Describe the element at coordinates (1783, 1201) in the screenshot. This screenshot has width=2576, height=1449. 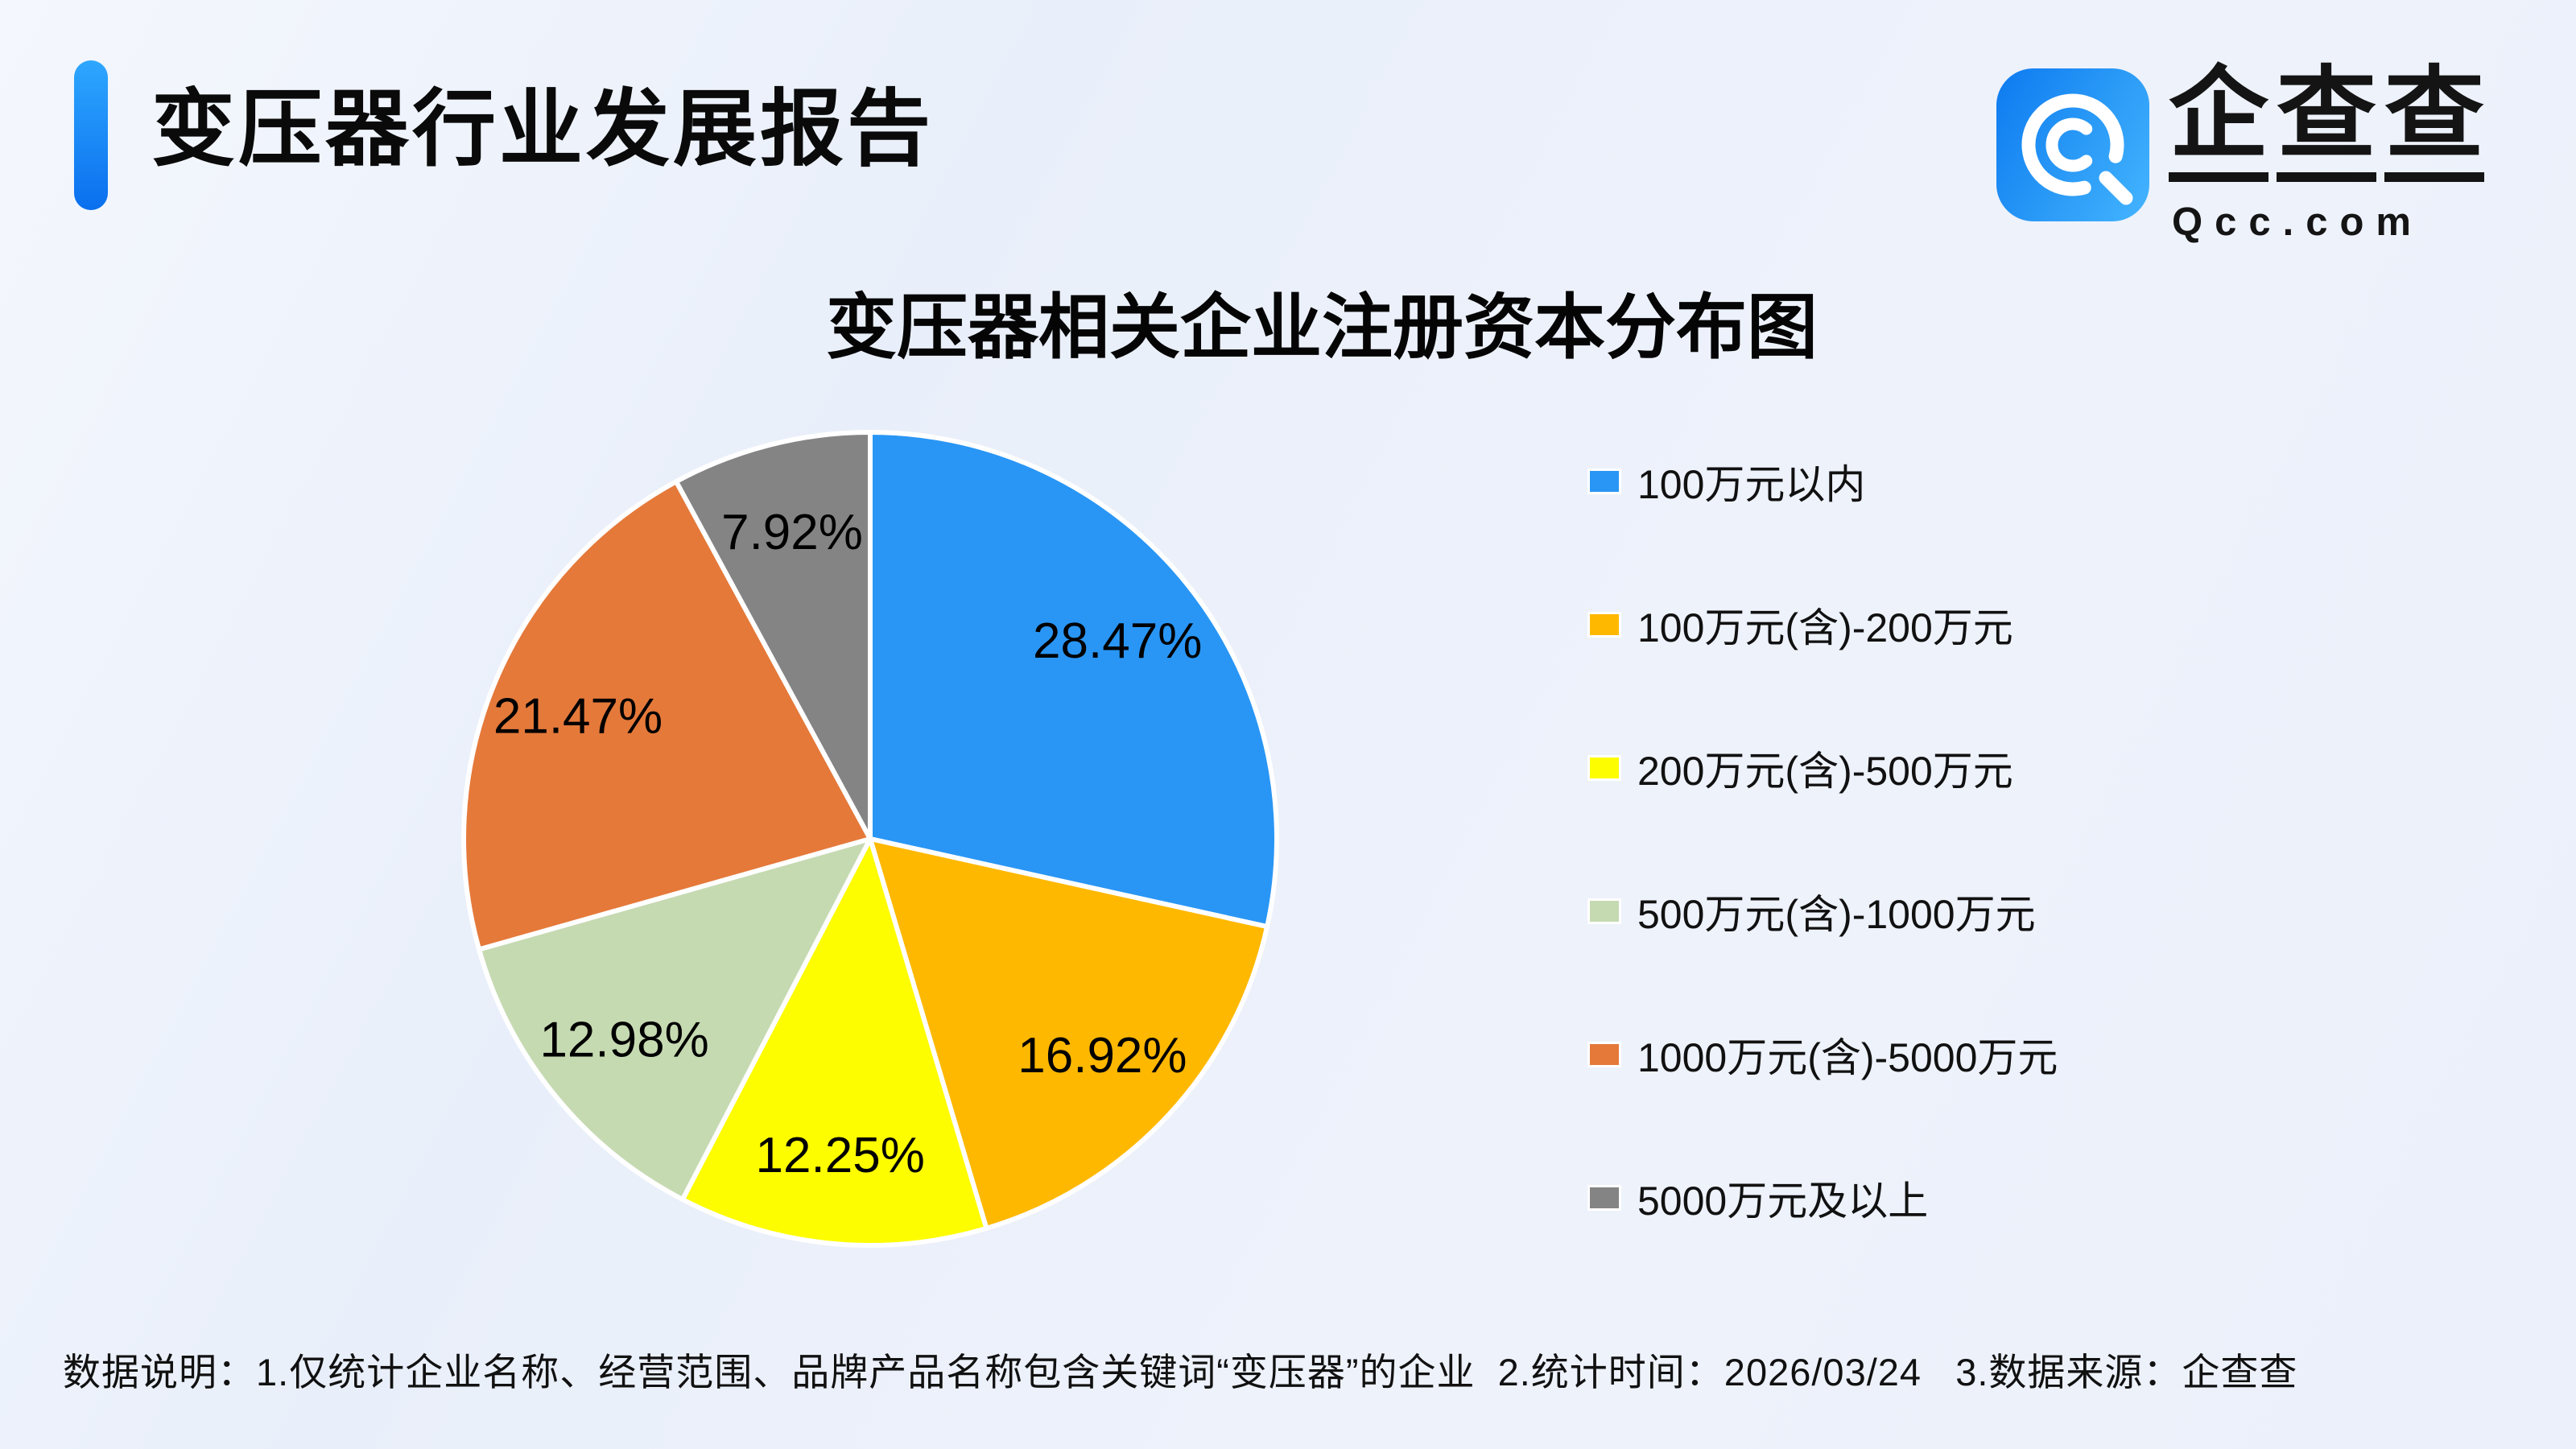
I see `legend-label: 5000万元及以上` at that location.